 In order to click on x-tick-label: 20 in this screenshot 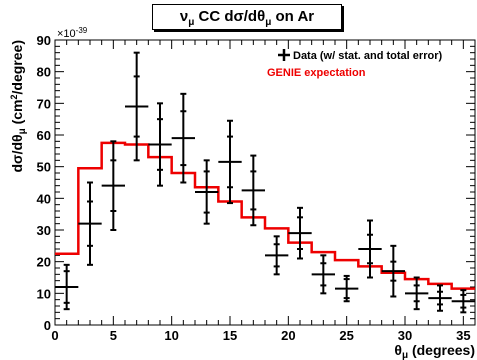, I will do `click(288, 335)`.